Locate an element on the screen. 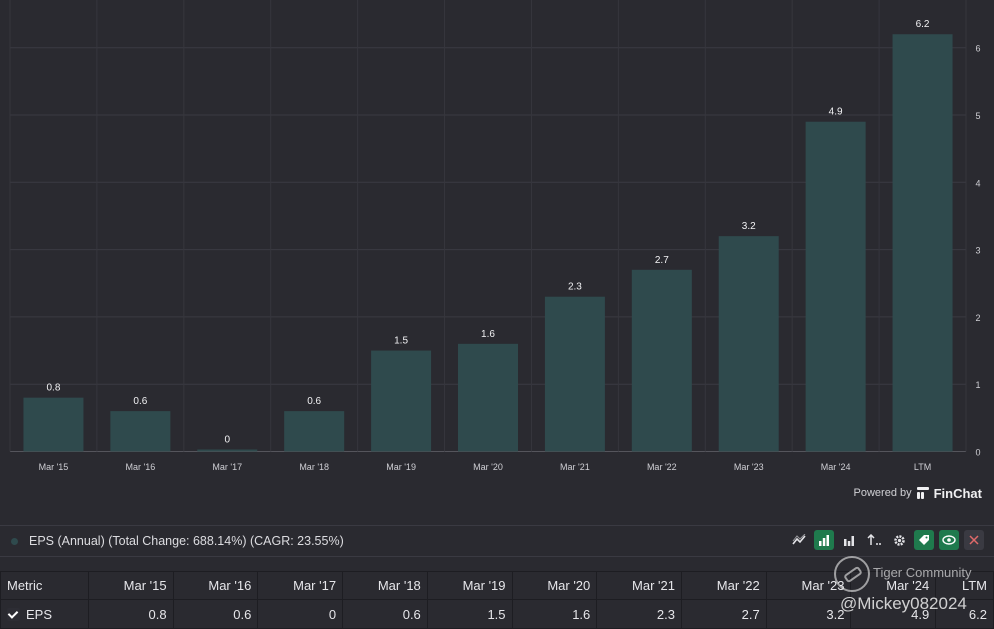 Image resolution: width=994 pixels, height=629 pixels. bar-chart-alt-icon is located at coordinates (849, 540).